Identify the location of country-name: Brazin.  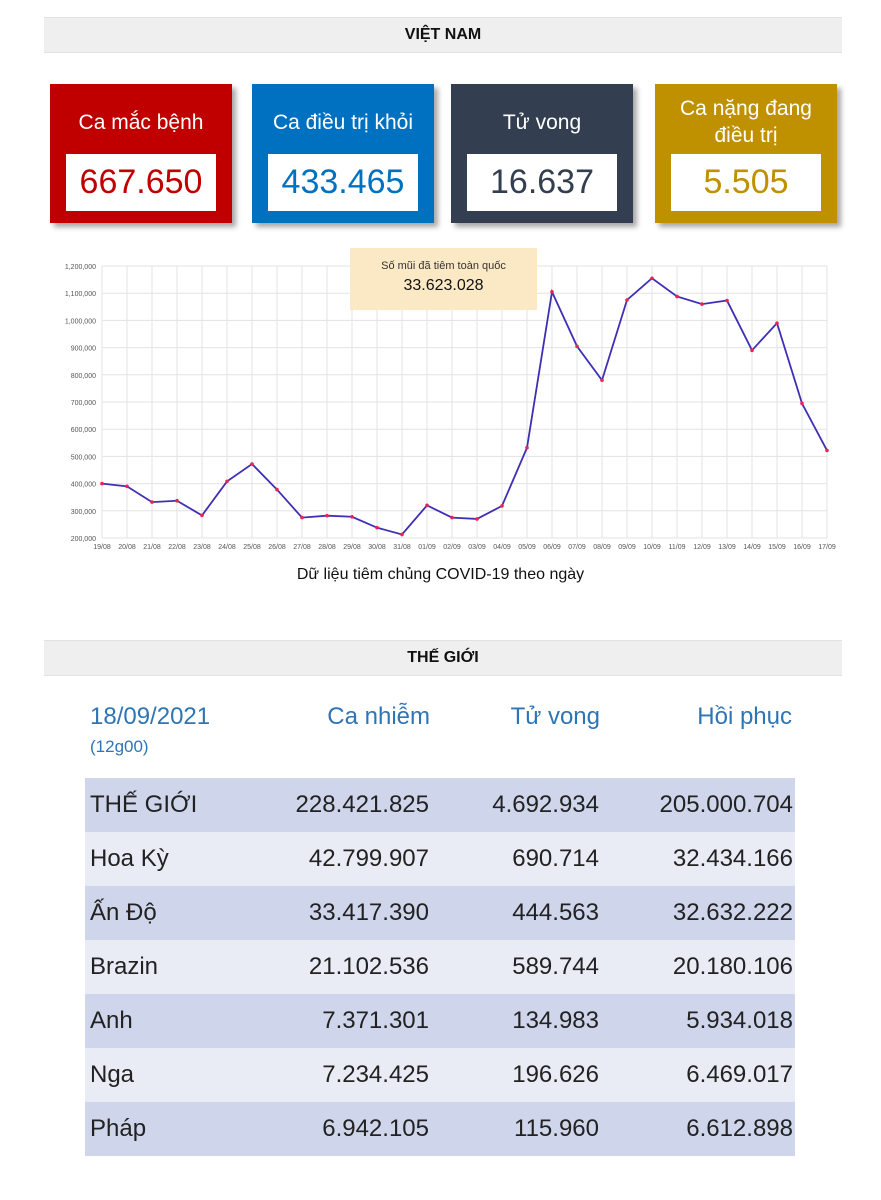
(124, 966).